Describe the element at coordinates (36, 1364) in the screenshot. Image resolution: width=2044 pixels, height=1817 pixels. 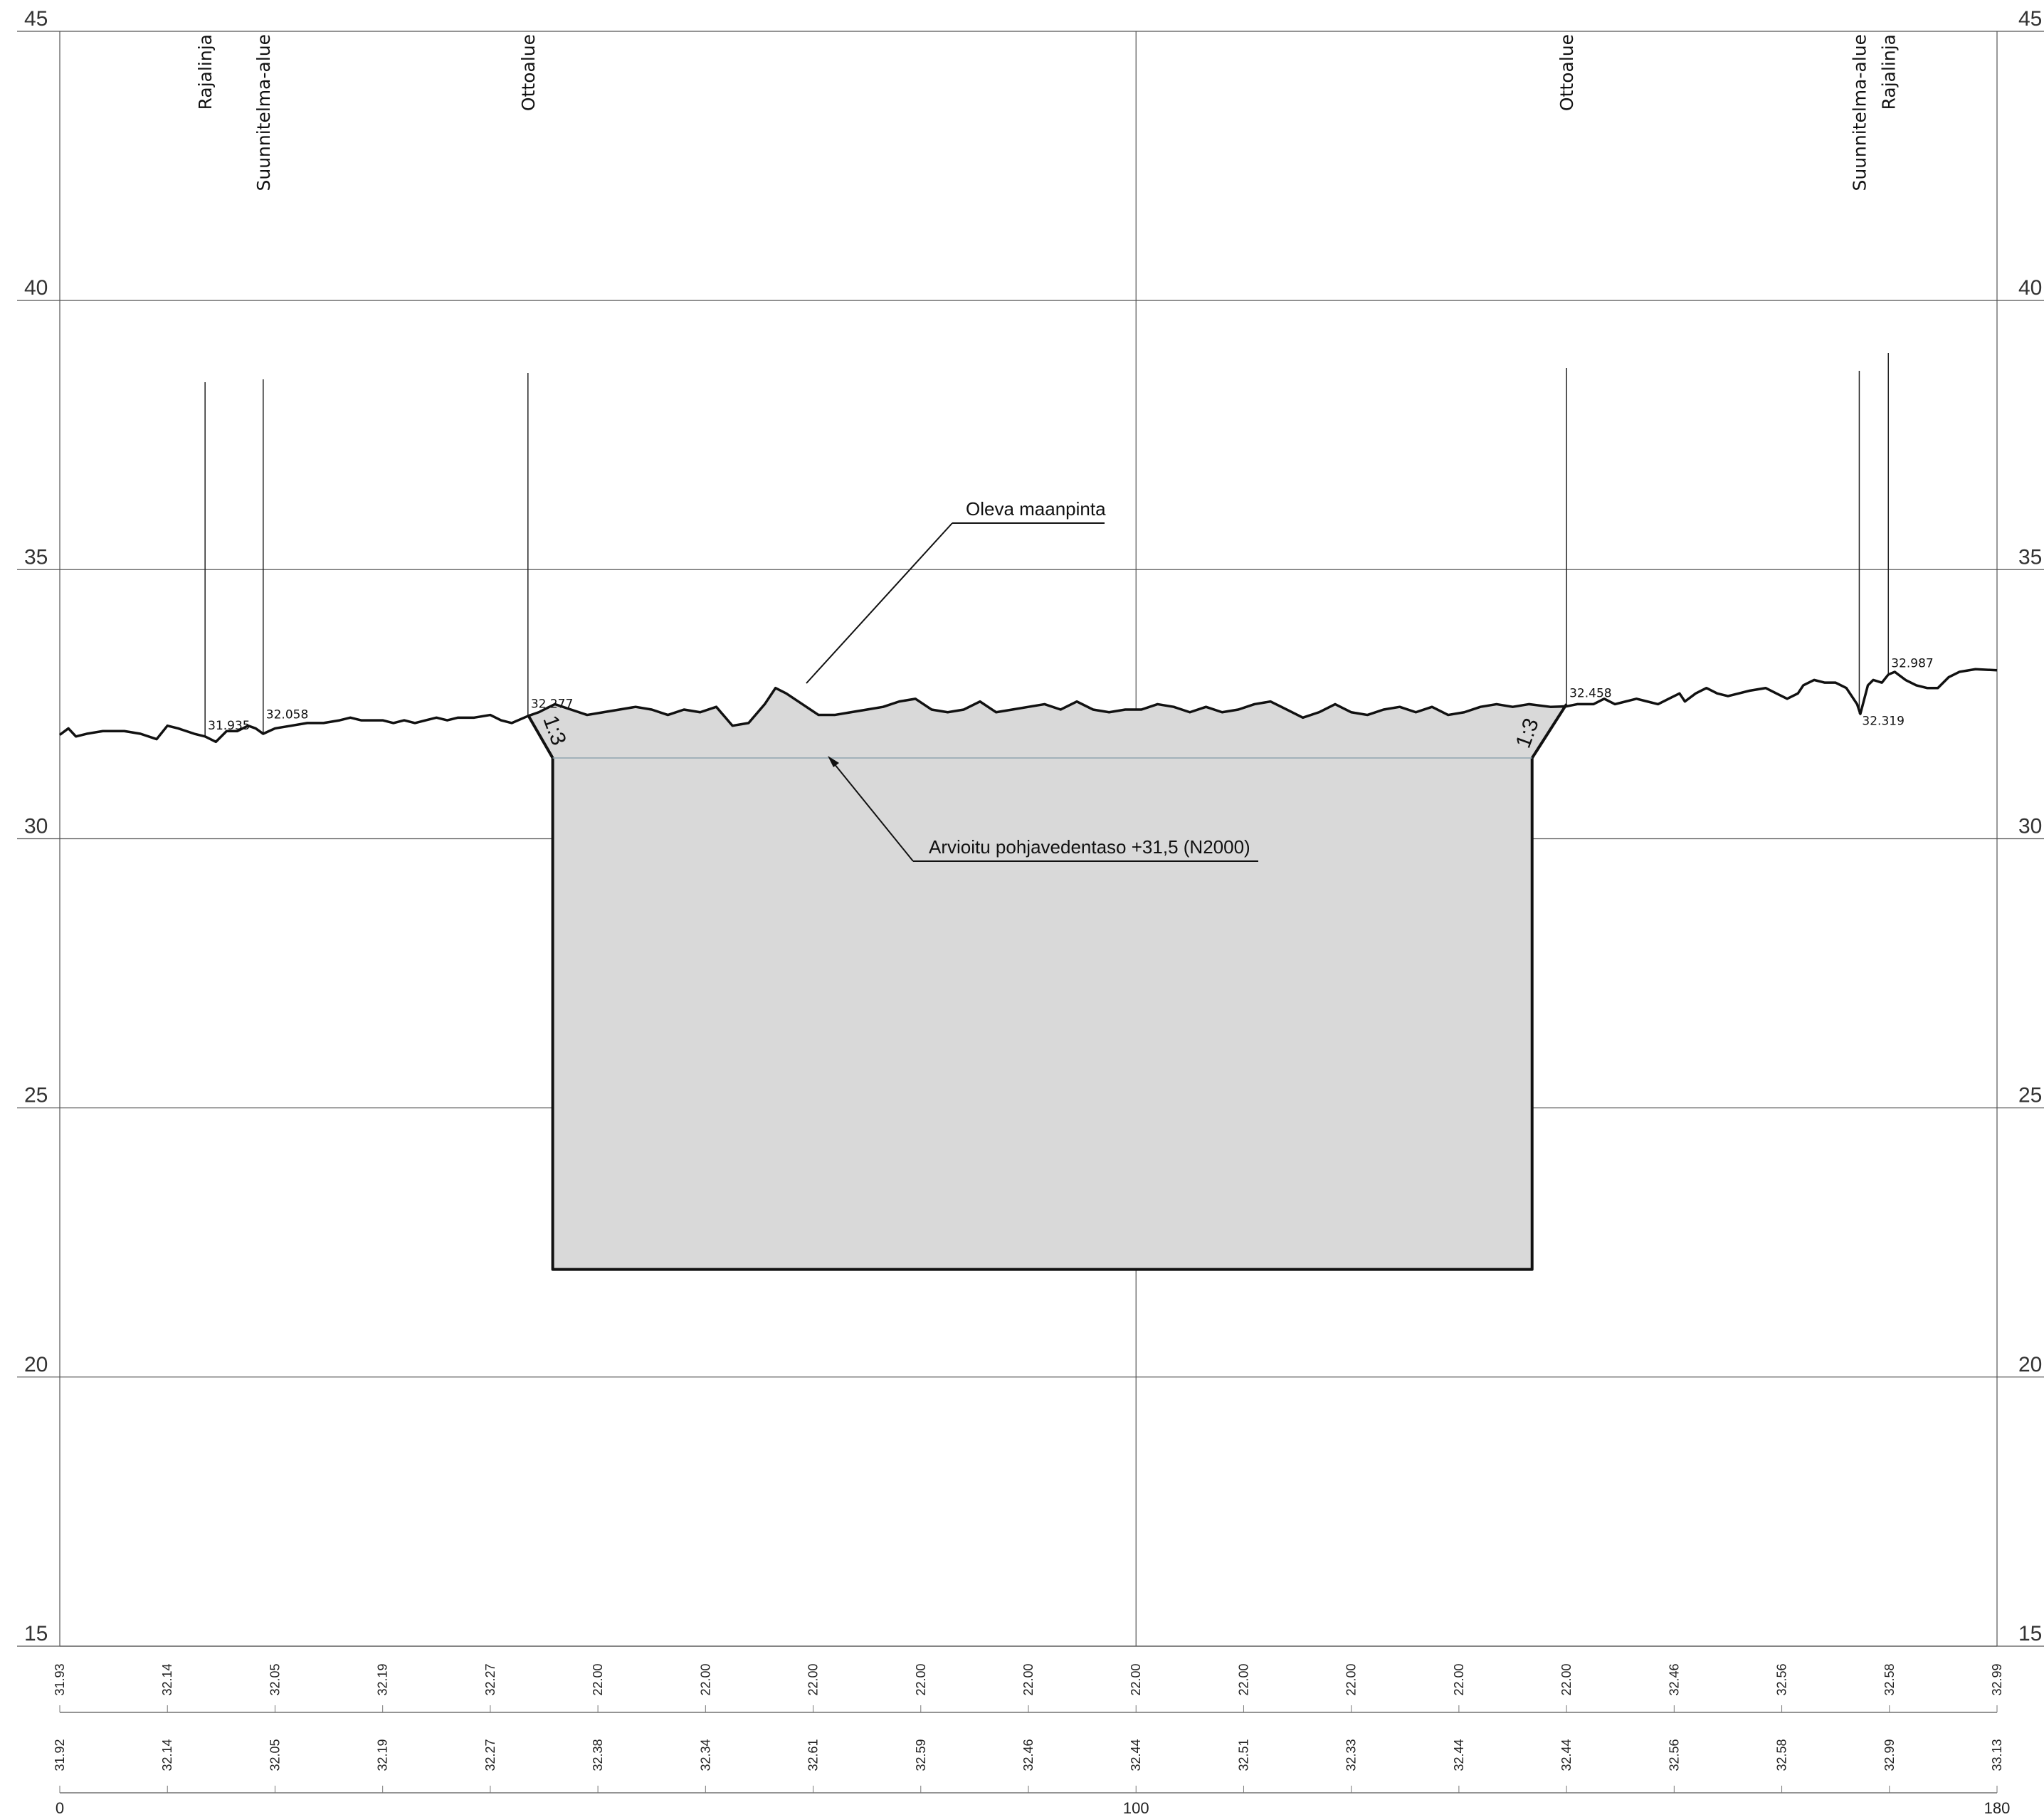
I see `elevation-label-left-20: 20` at that location.